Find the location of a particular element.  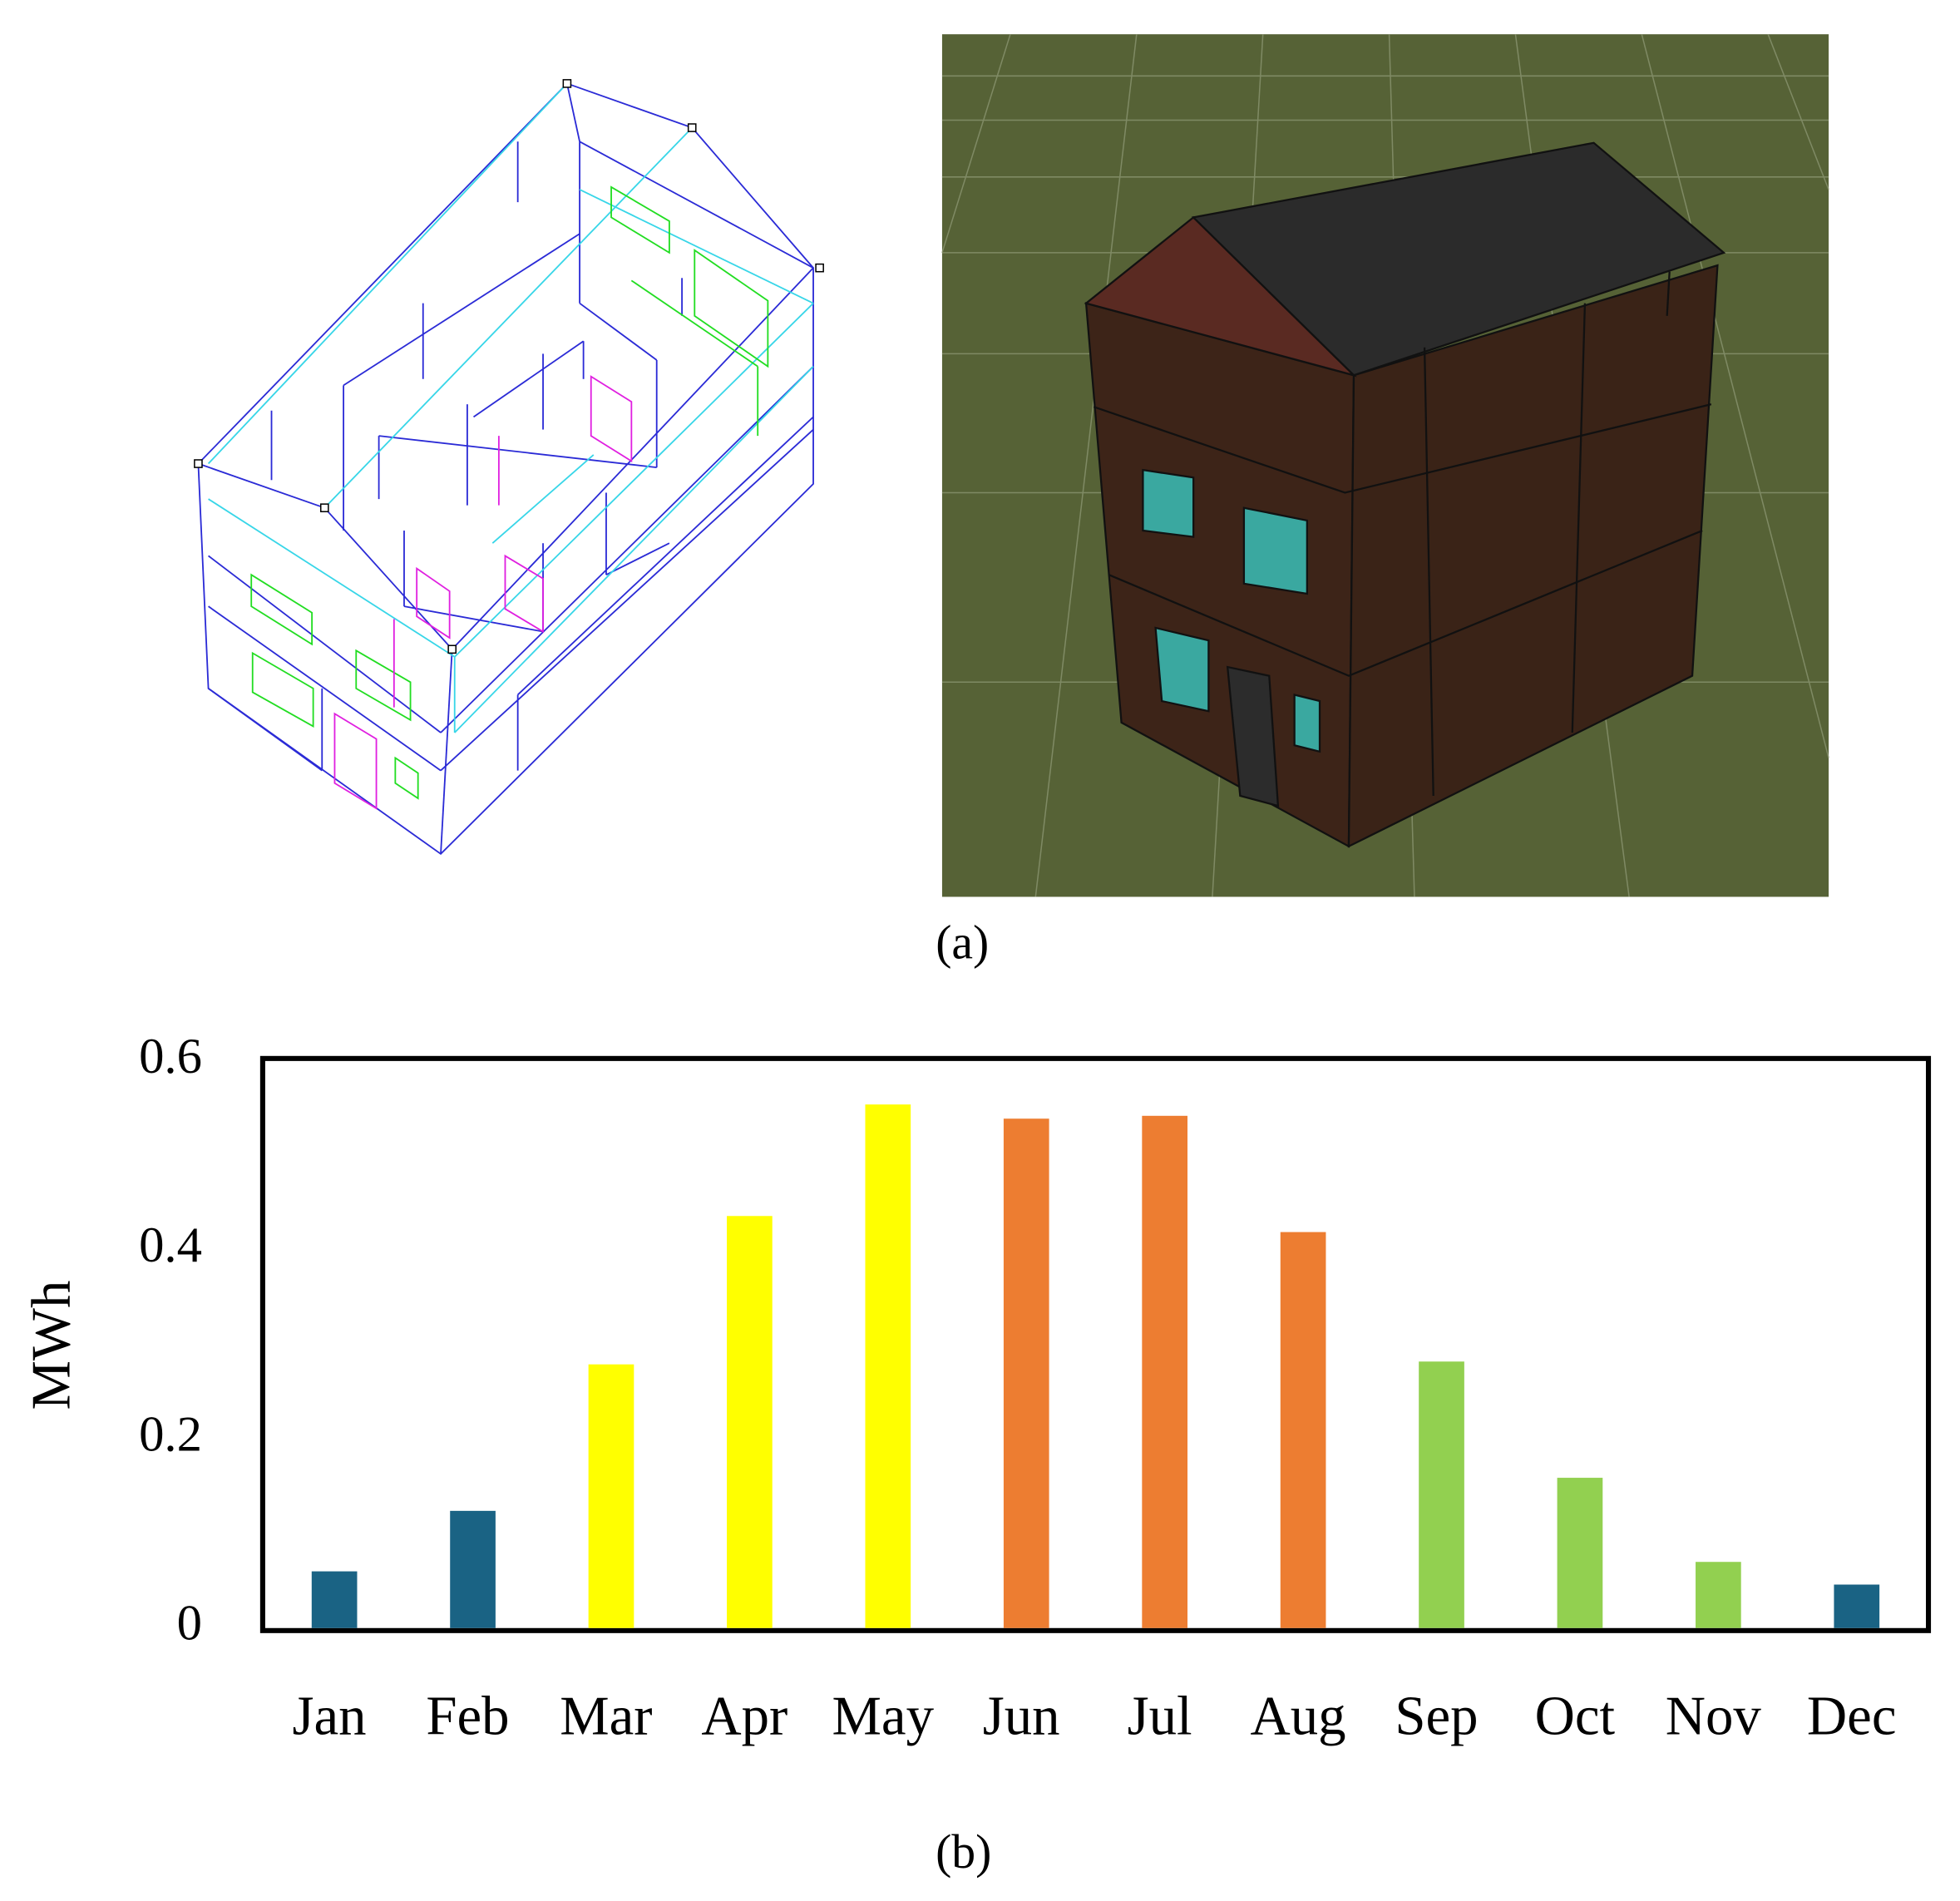

panel-caption: (a) is located at coordinates (962, 942).